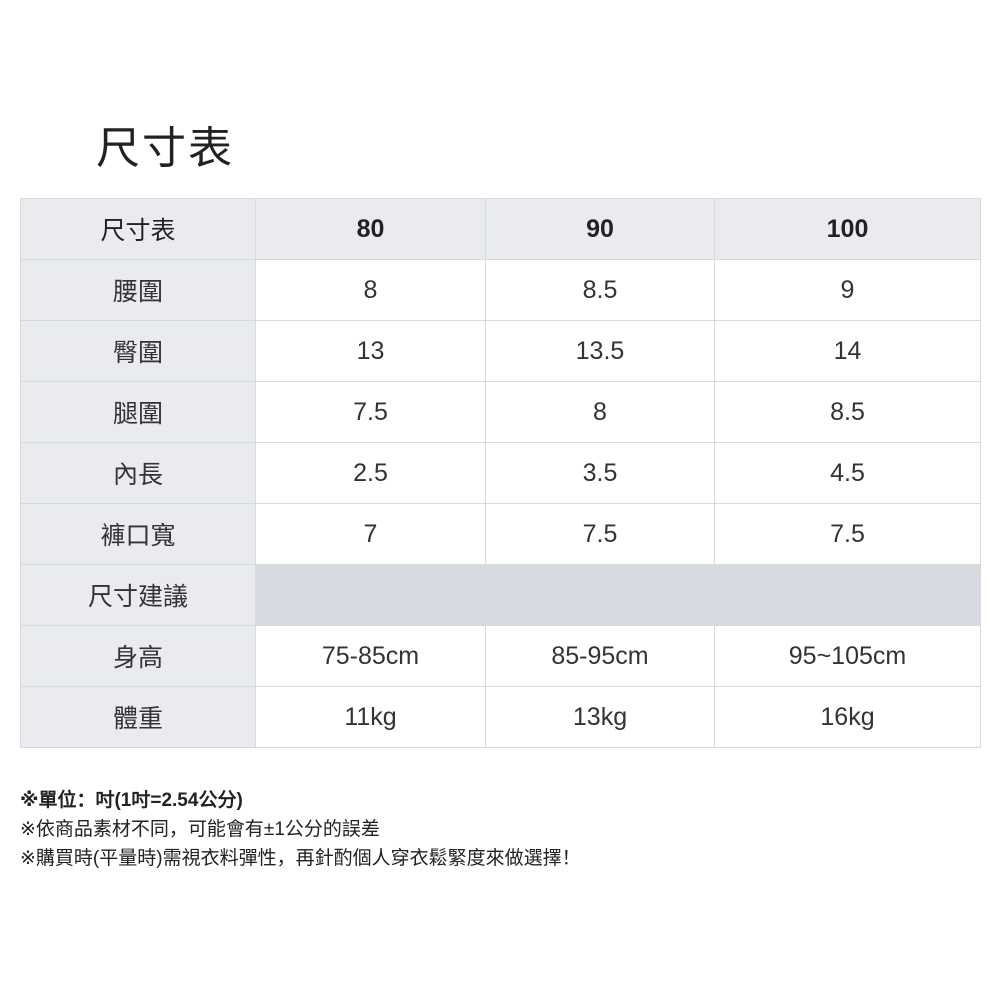 This screenshot has height=1000, width=1000. What do you see at coordinates (138, 595) in the screenshot?
I see `section-label: 尺寸建議` at bounding box center [138, 595].